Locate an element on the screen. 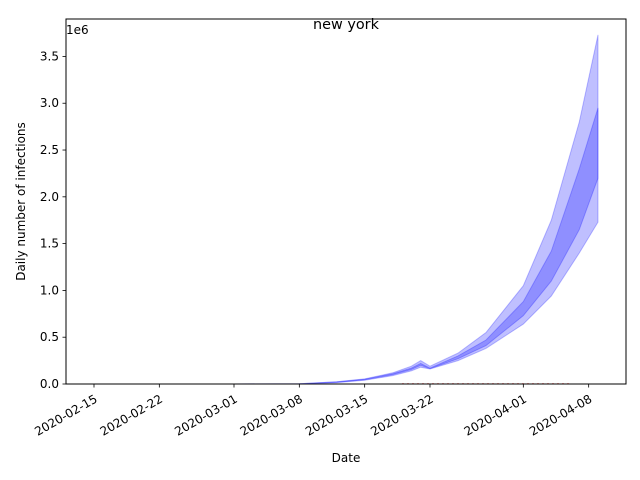  y-tick-label: 3.0 is located at coordinates (49, 103).